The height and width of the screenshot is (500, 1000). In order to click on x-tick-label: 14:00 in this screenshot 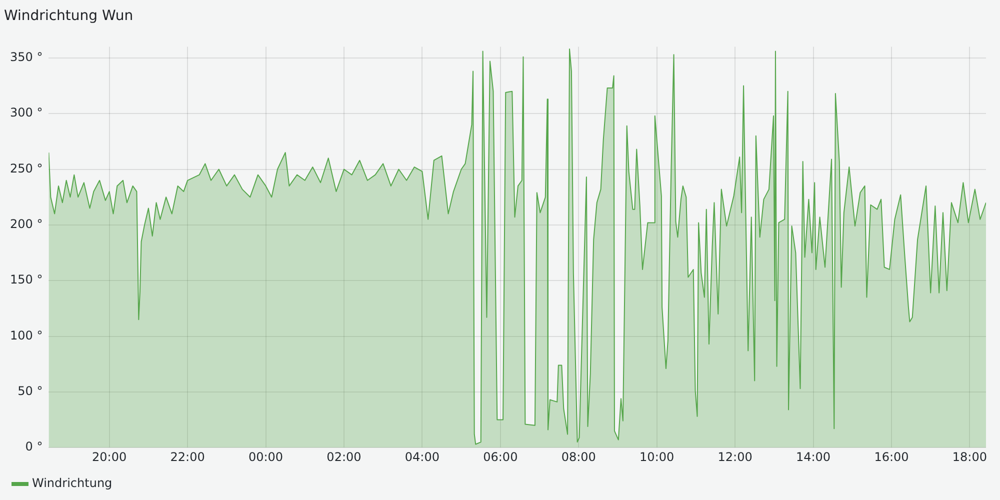, I will do `click(813, 457)`.